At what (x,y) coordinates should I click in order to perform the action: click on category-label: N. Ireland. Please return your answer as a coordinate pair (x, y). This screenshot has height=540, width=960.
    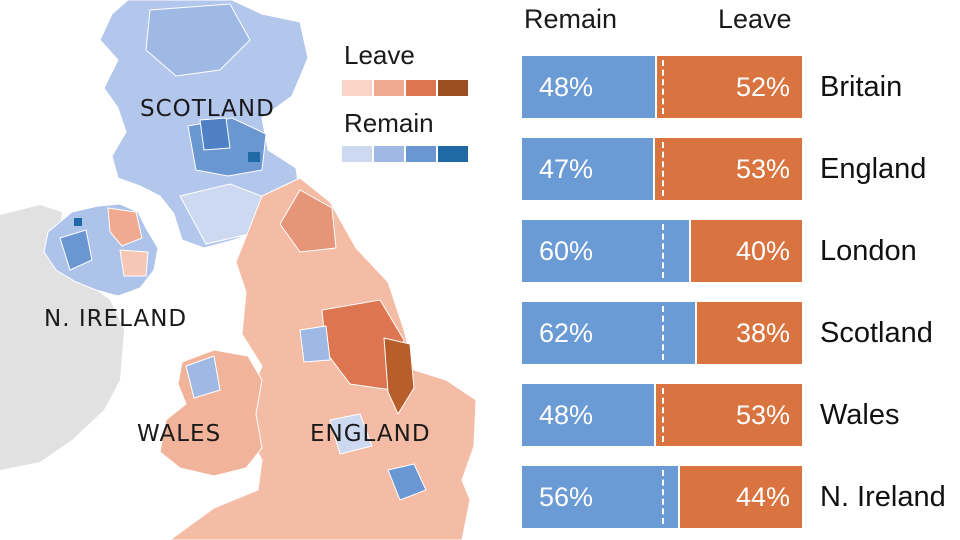
    Looking at the image, I should click on (883, 497).